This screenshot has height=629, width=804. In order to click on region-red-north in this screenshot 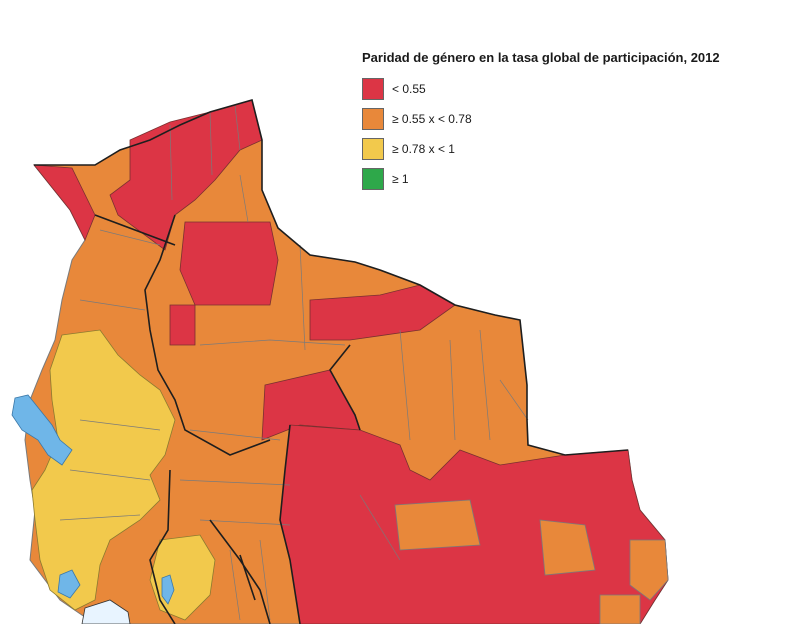, I will do `click(64, 202)`.